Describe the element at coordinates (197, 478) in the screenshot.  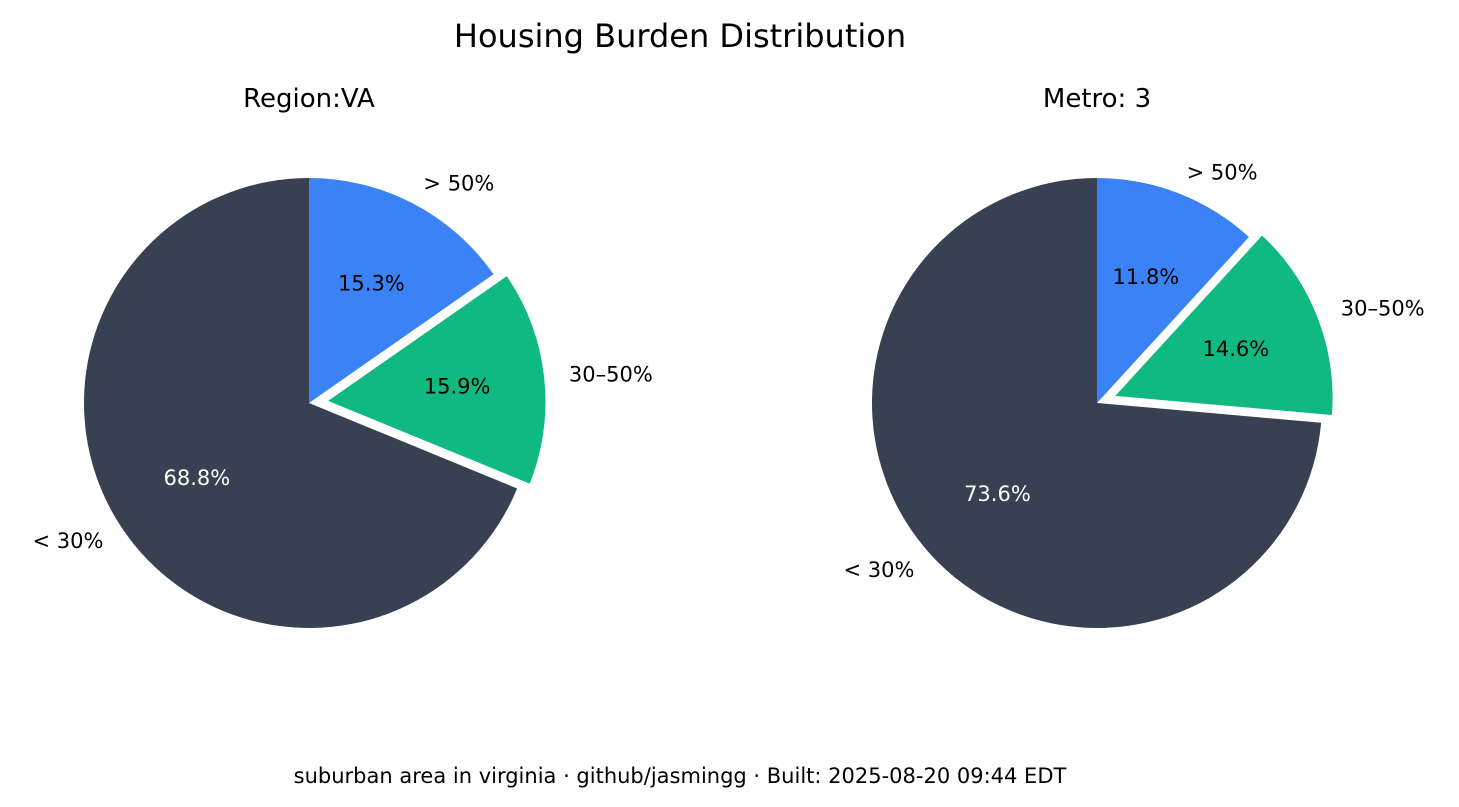
I see `pie-pct-label-region-lt-30: 68.8%` at that location.